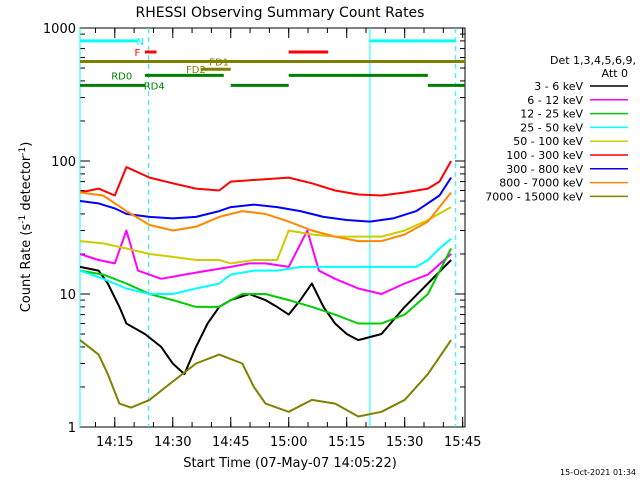 This screenshot has height=480, width=640. What do you see at coordinates (154, 86) in the screenshot?
I see `flag-bar-label: RD4` at bounding box center [154, 86].